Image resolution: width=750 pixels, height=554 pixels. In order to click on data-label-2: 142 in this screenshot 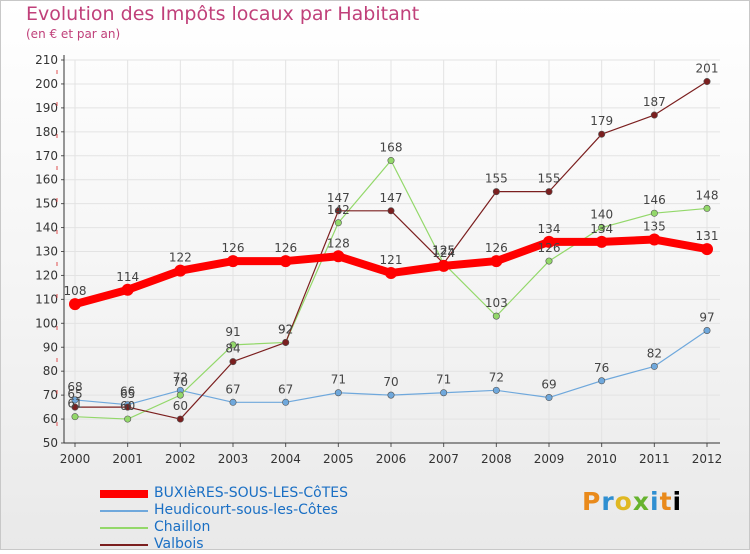, I will do `click(338, 210)`.